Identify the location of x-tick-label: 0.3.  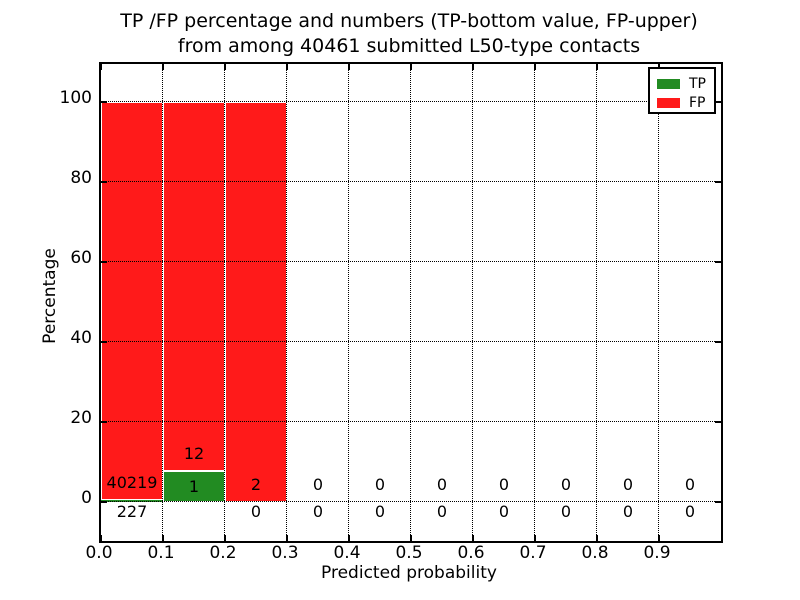
(285, 553).